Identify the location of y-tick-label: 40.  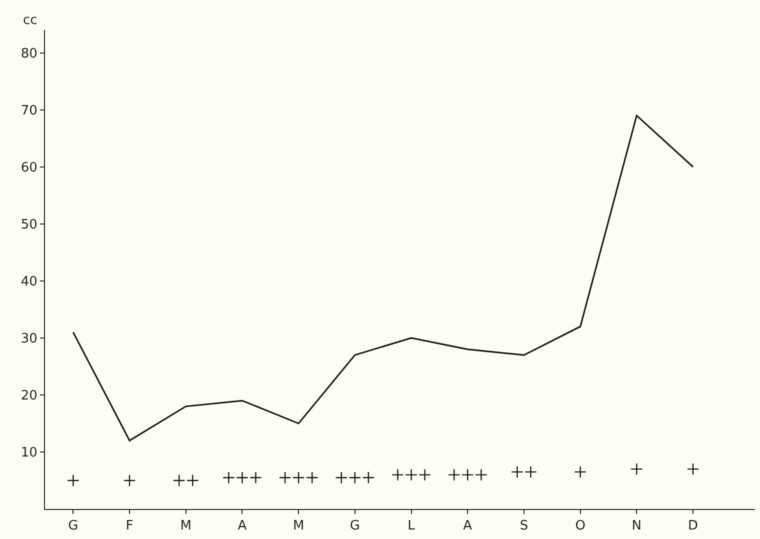
(29, 282).